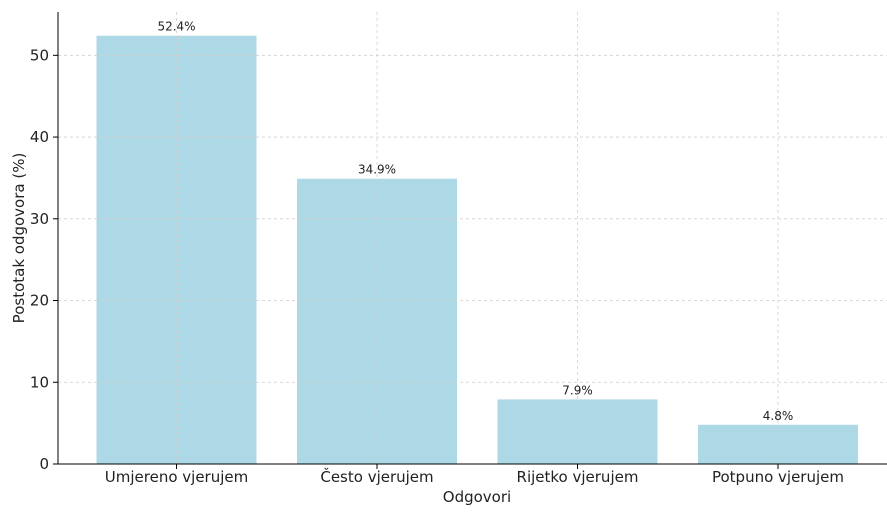 This screenshot has width=887, height=513. I want to click on y-tick-label-1: 0, so click(44, 464).